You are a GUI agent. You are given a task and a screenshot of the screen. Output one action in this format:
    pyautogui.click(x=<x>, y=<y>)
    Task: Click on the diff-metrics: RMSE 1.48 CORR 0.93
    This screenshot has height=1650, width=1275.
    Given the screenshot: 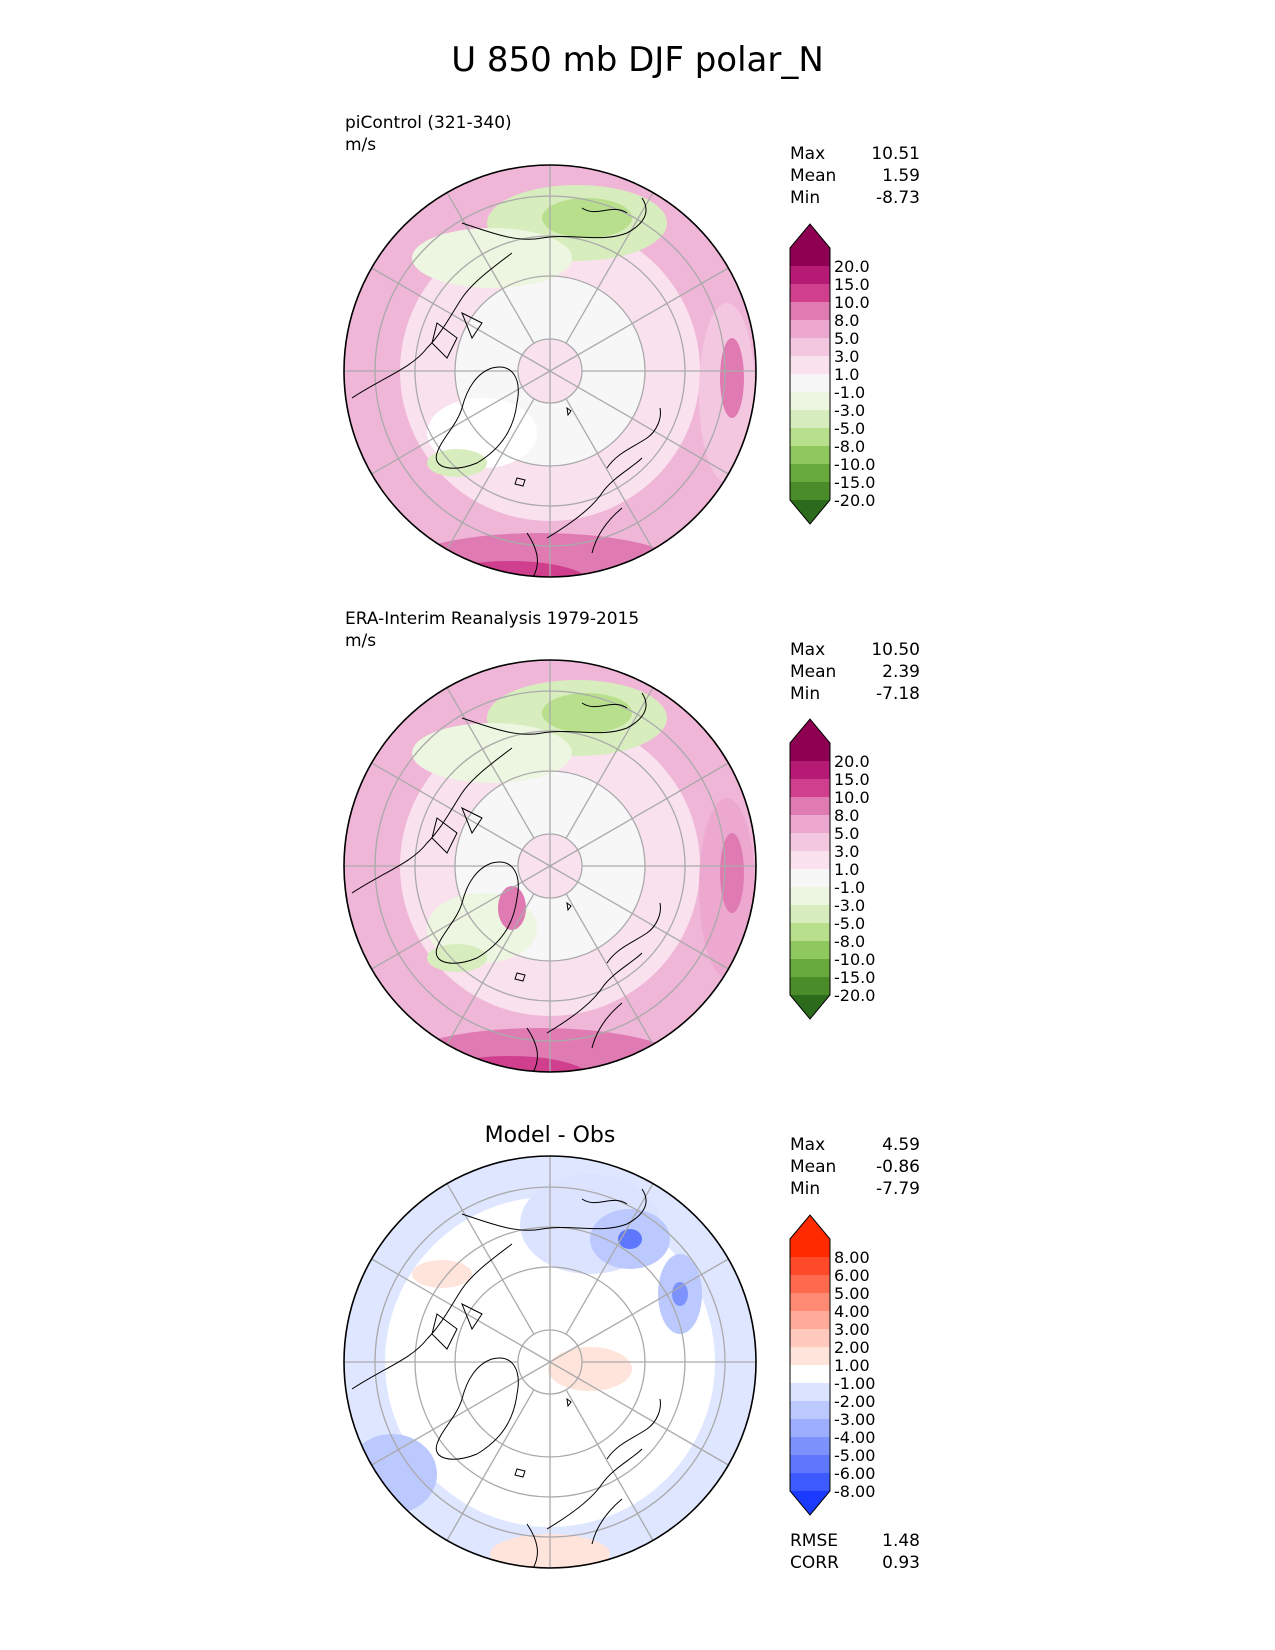 What is the action you would take?
    pyautogui.click(x=855, y=1552)
    